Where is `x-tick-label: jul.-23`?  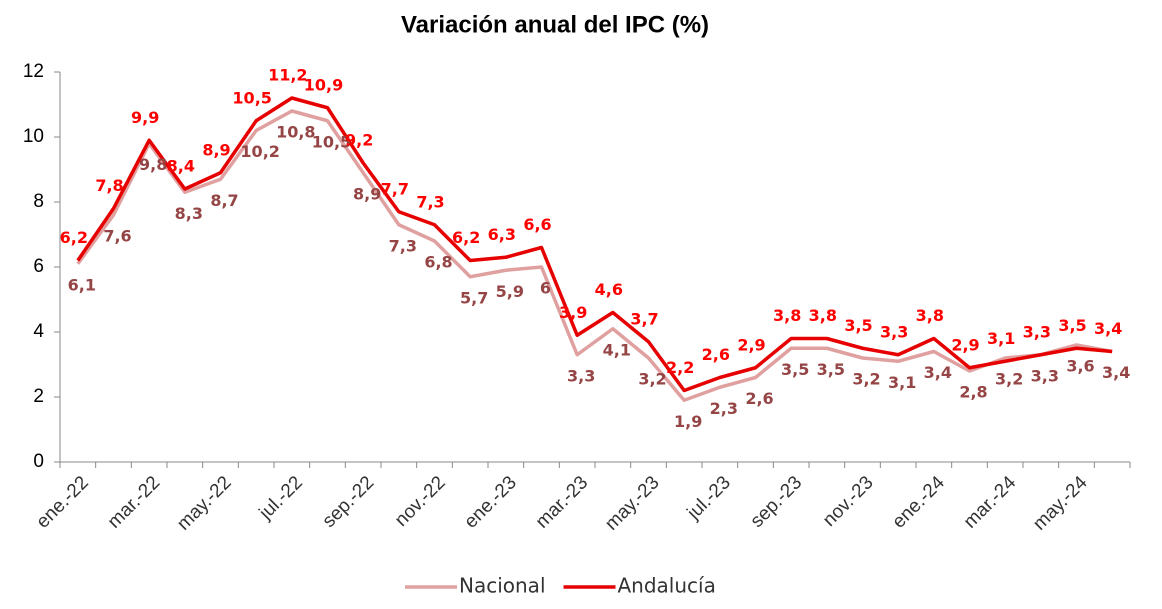
x-tick-label: jul.-23 is located at coordinates (709, 498).